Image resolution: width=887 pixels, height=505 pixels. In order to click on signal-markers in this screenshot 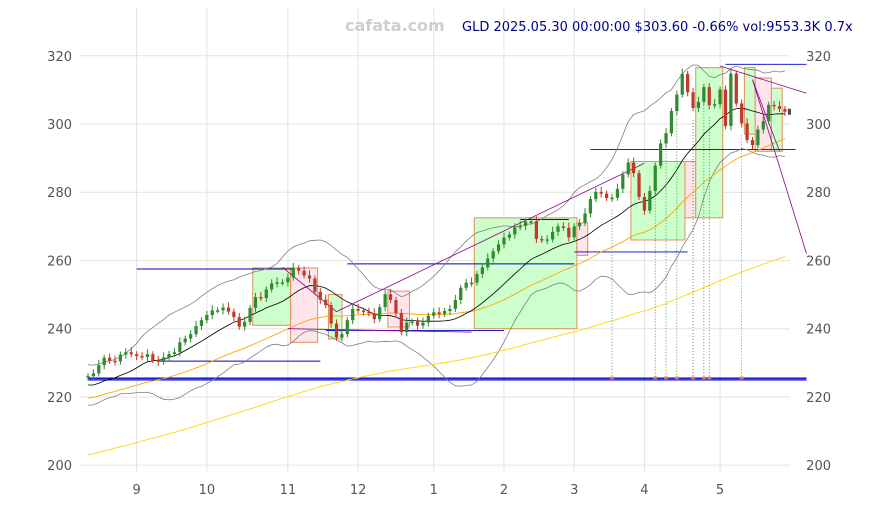, I will do `click(677, 239)`.